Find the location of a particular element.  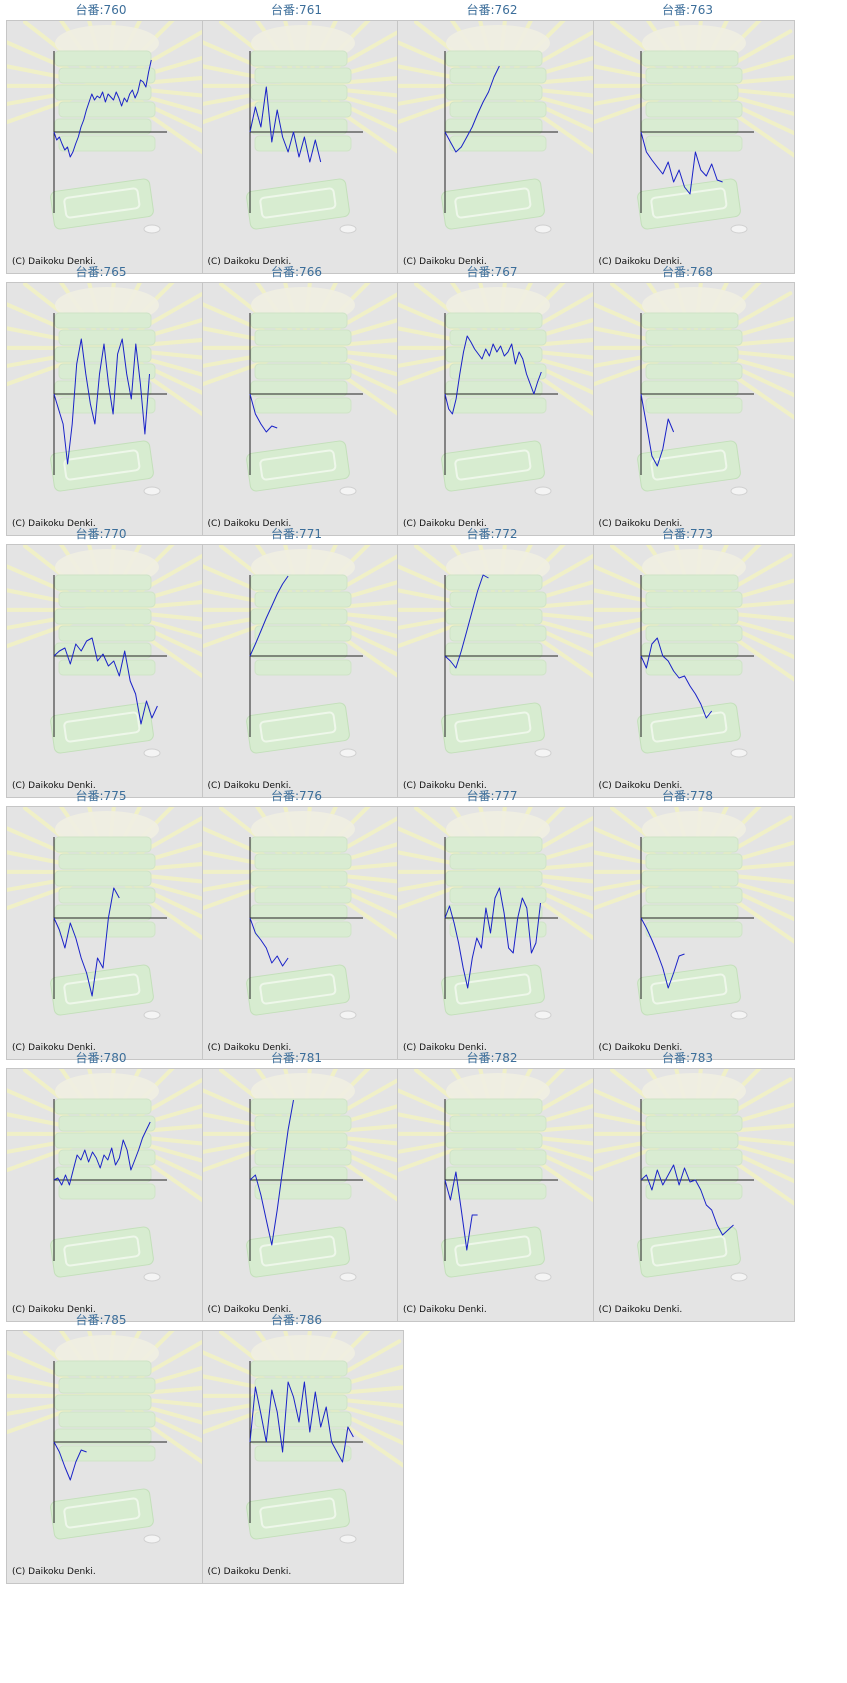

chart-cell: 台番:776 (C) Daikoku Denki. is located at coordinates (301, 926).